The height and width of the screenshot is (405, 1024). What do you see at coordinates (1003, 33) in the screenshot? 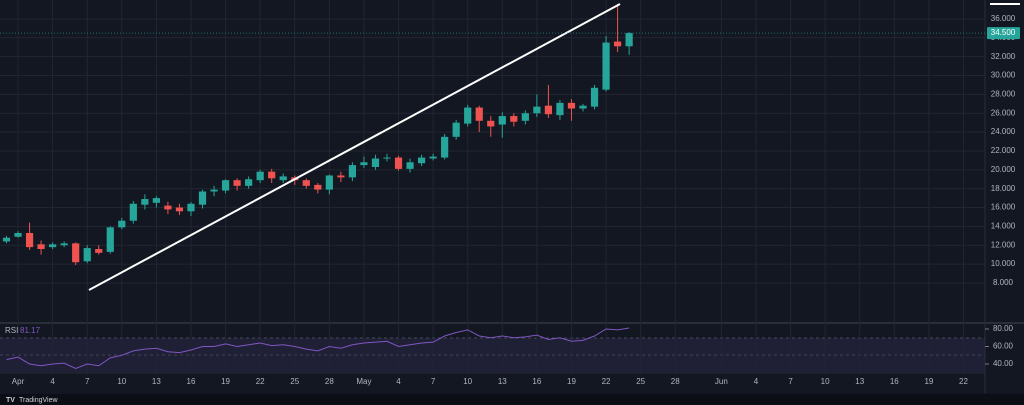
I see `last-price-box` at bounding box center [1003, 33].